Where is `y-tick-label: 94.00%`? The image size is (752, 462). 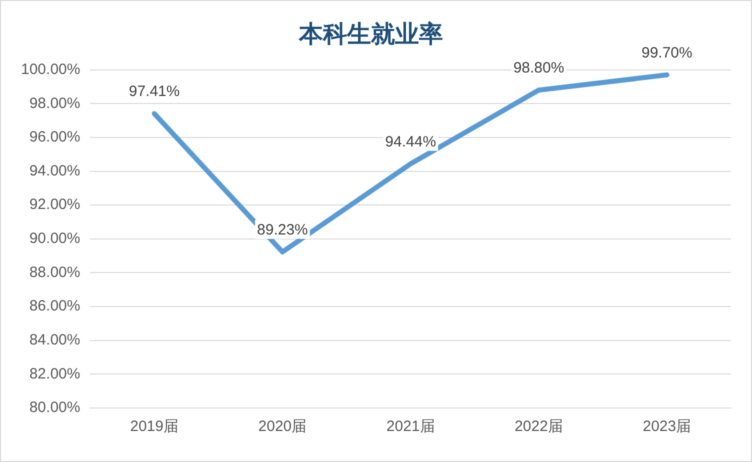
y-tick-label: 94.00% is located at coordinates (54, 171).